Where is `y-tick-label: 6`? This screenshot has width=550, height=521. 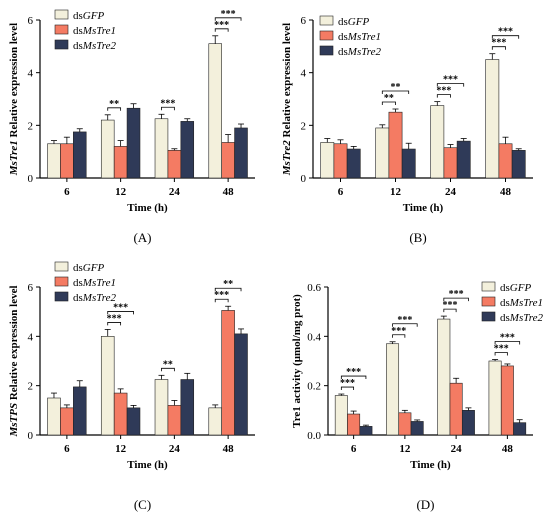
y-tick-label: 6 is located at coordinates (31, 288).